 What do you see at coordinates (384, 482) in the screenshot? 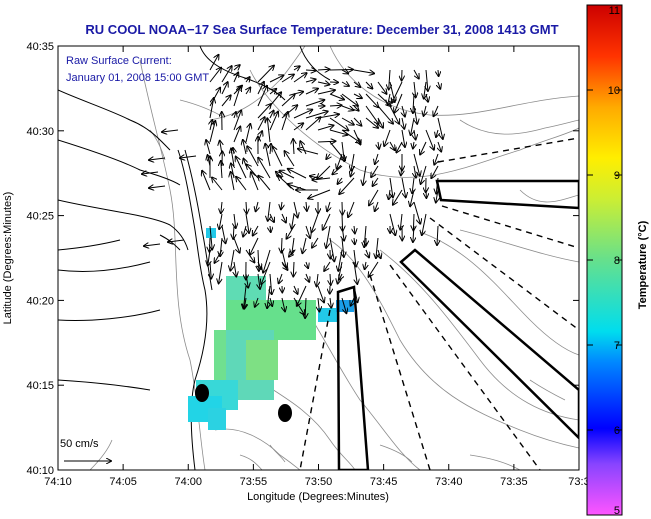
I see `x-tick-label: 73:45` at bounding box center [384, 482].